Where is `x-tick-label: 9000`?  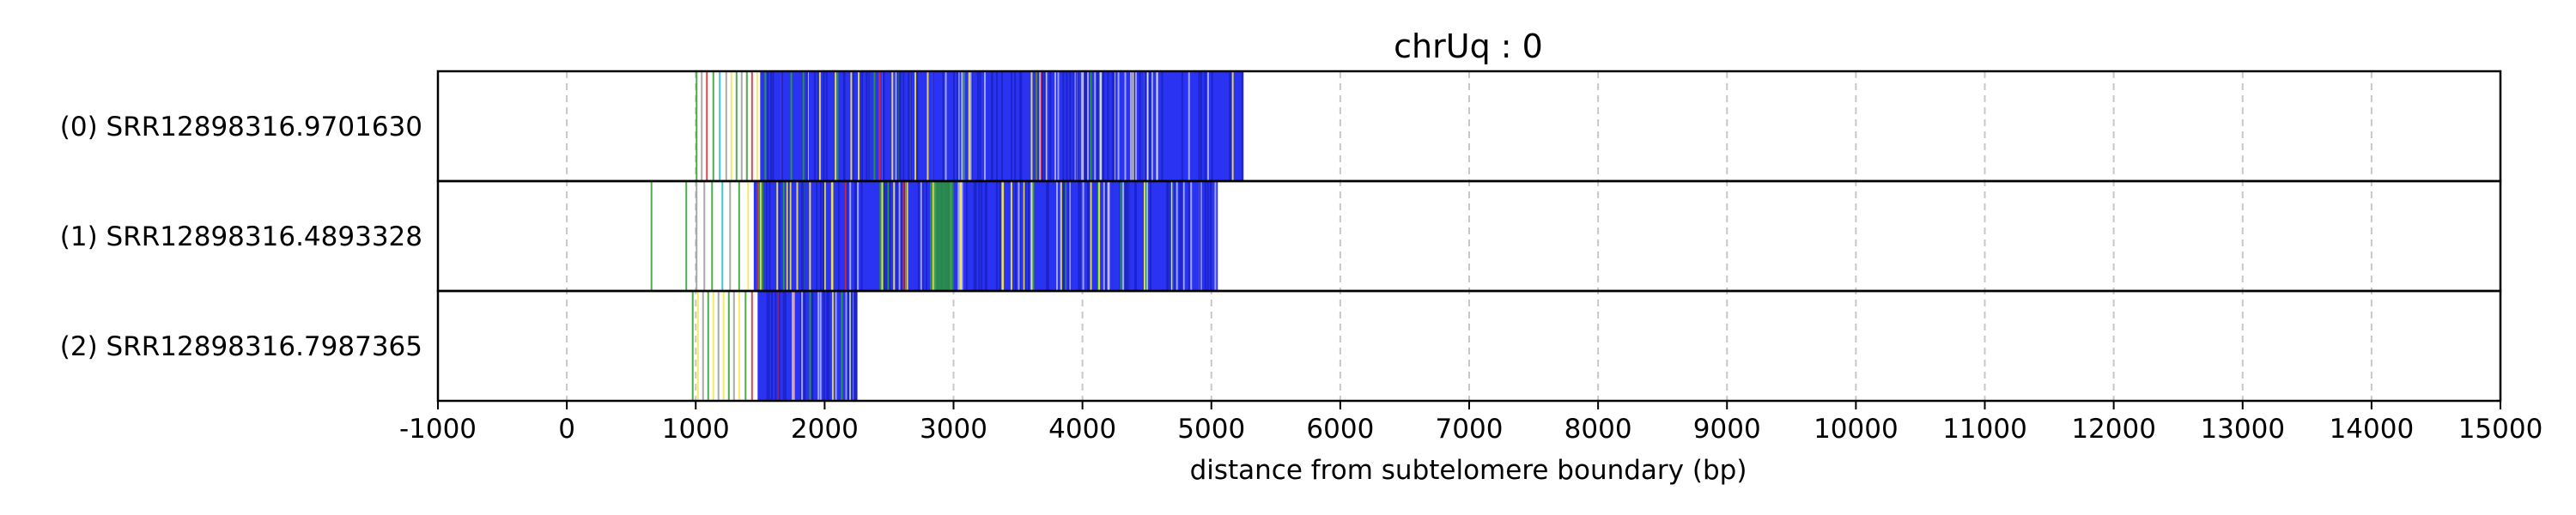
x-tick-label: 9000 is located at coordinates (1727, 429).